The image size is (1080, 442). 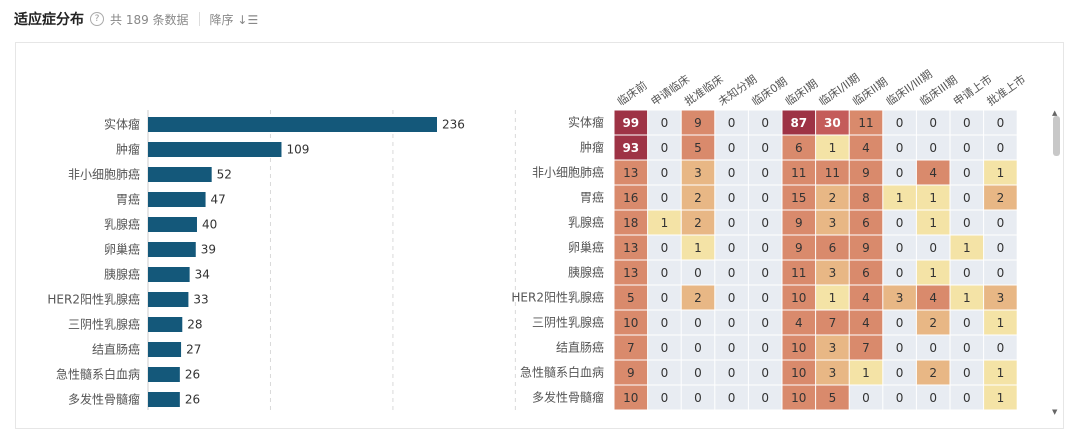 I want to click on sort-toggle-button: 降序 ↓☰, so click(x=234, y=19).